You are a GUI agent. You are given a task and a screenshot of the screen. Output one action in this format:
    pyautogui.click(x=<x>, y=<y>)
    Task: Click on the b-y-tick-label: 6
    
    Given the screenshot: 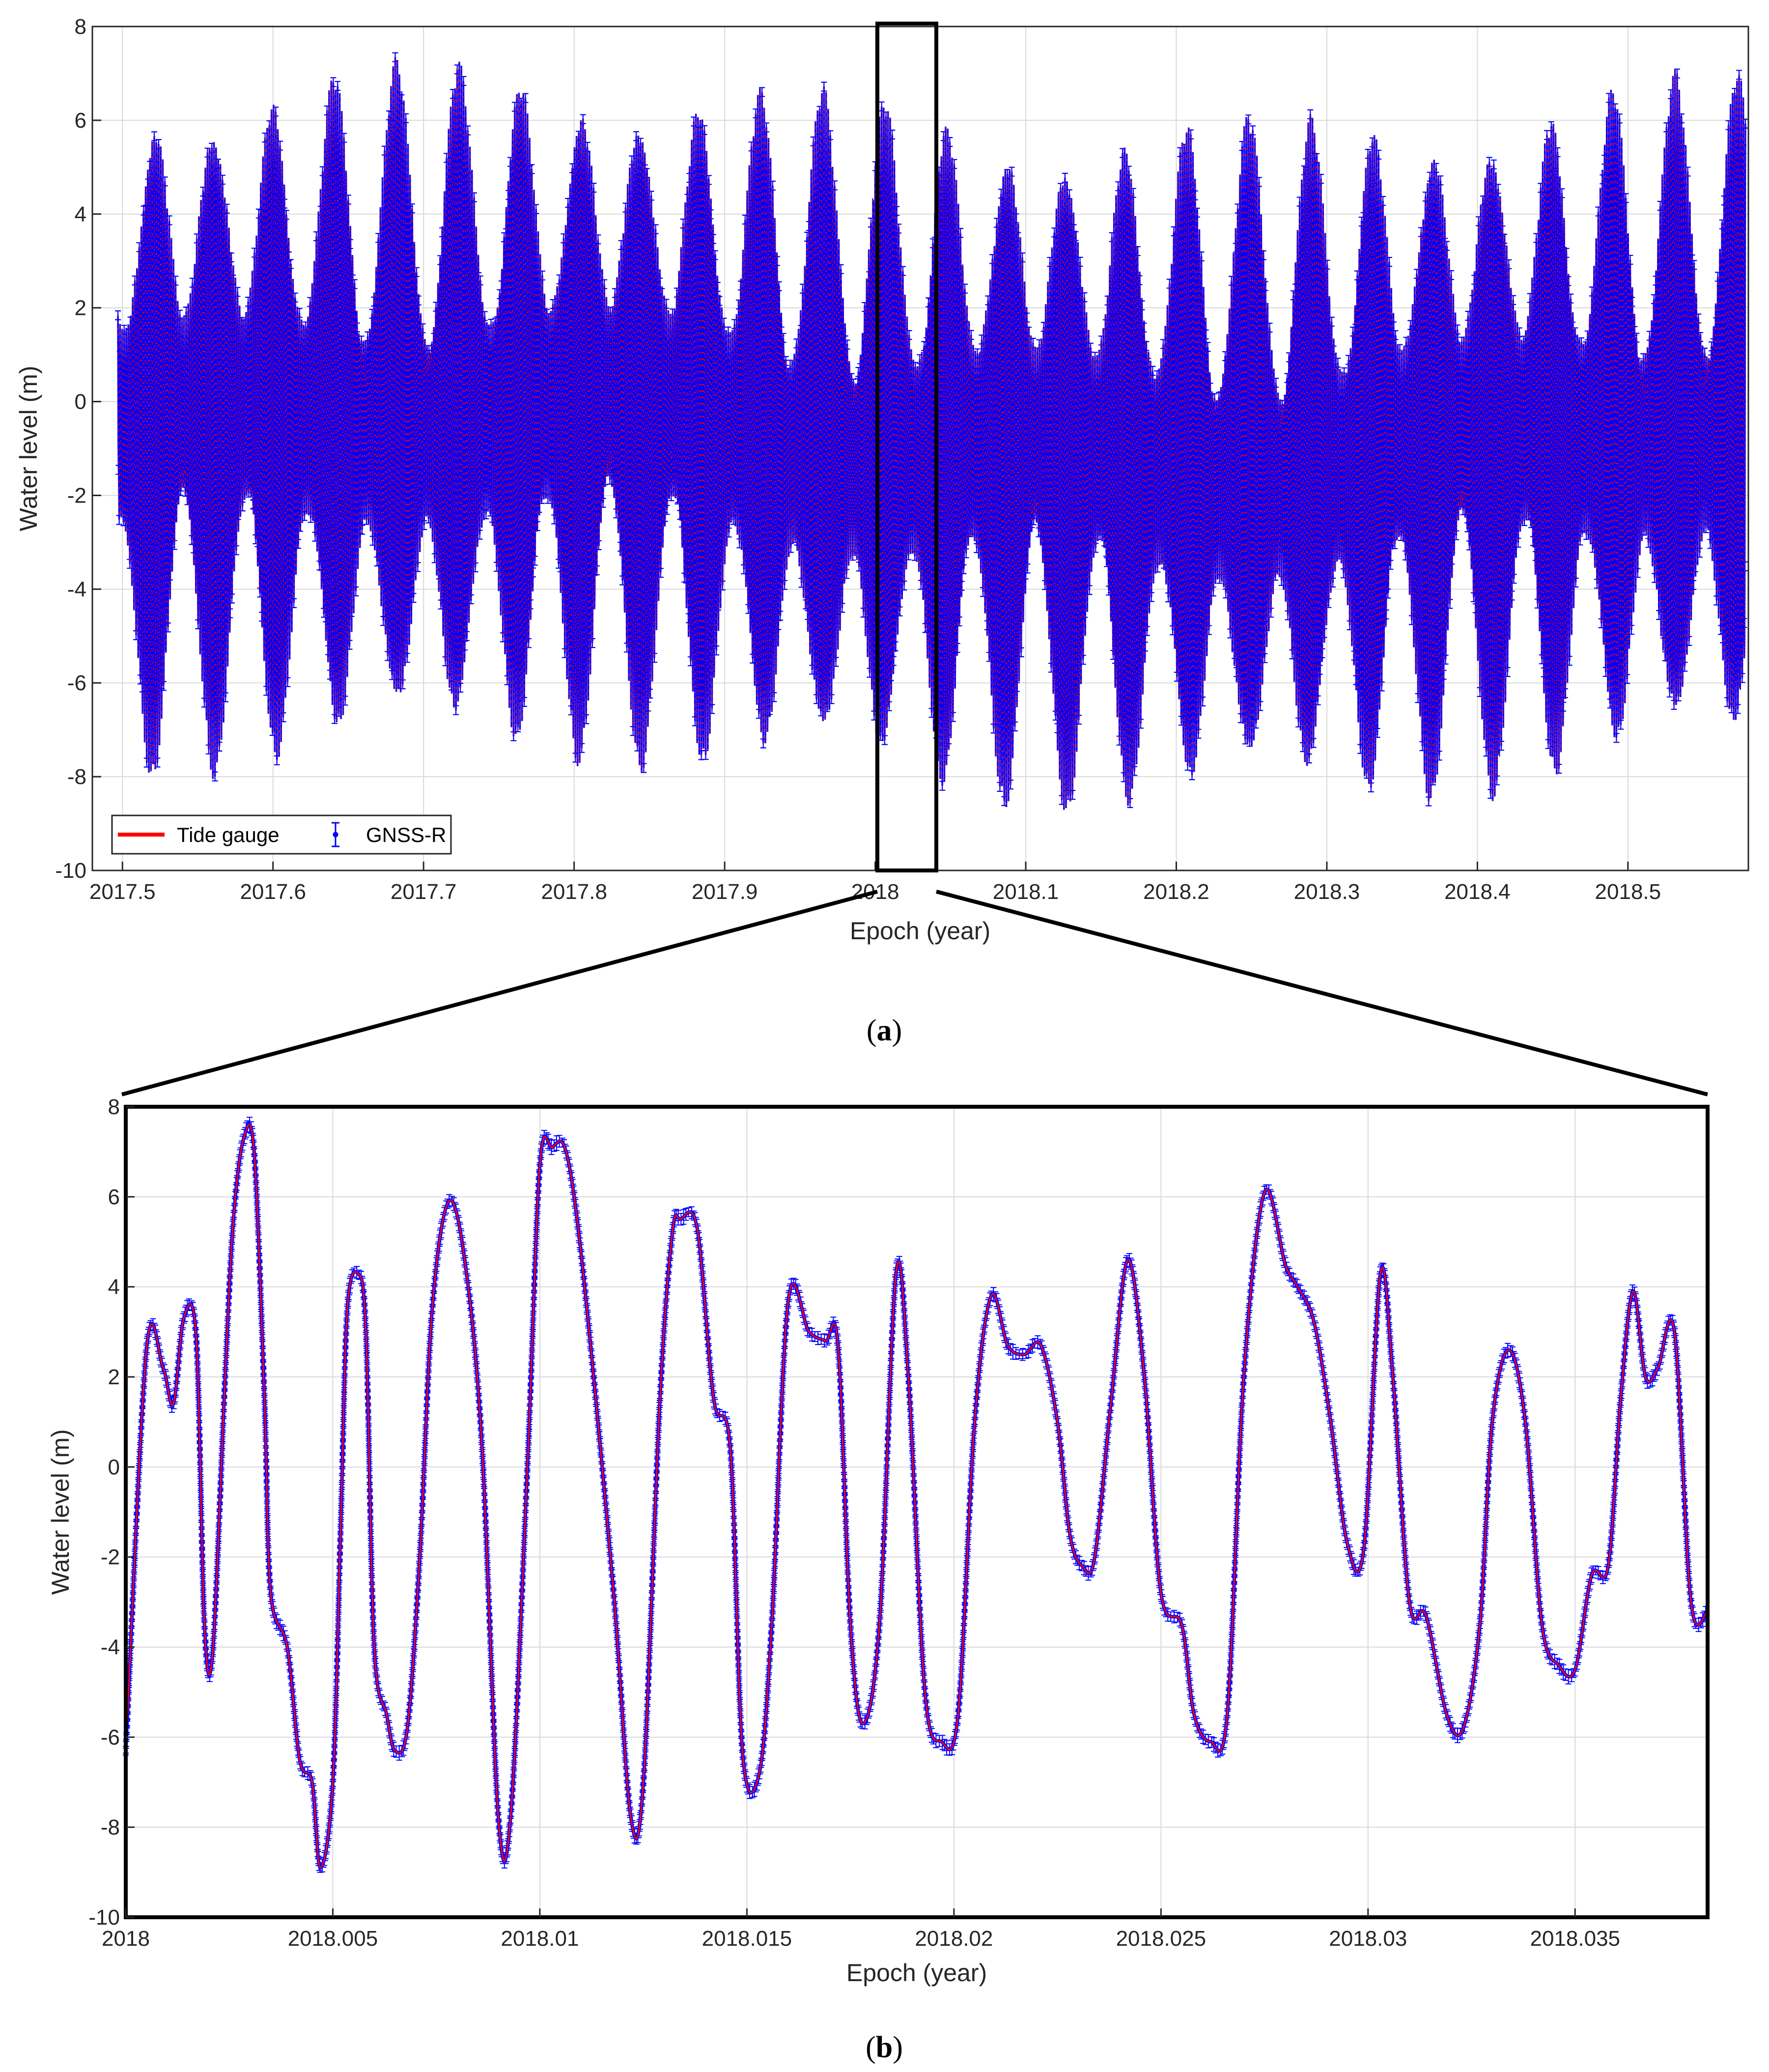 What is the action you would take?
    pyautogui.click(x=114, y=1197)
    